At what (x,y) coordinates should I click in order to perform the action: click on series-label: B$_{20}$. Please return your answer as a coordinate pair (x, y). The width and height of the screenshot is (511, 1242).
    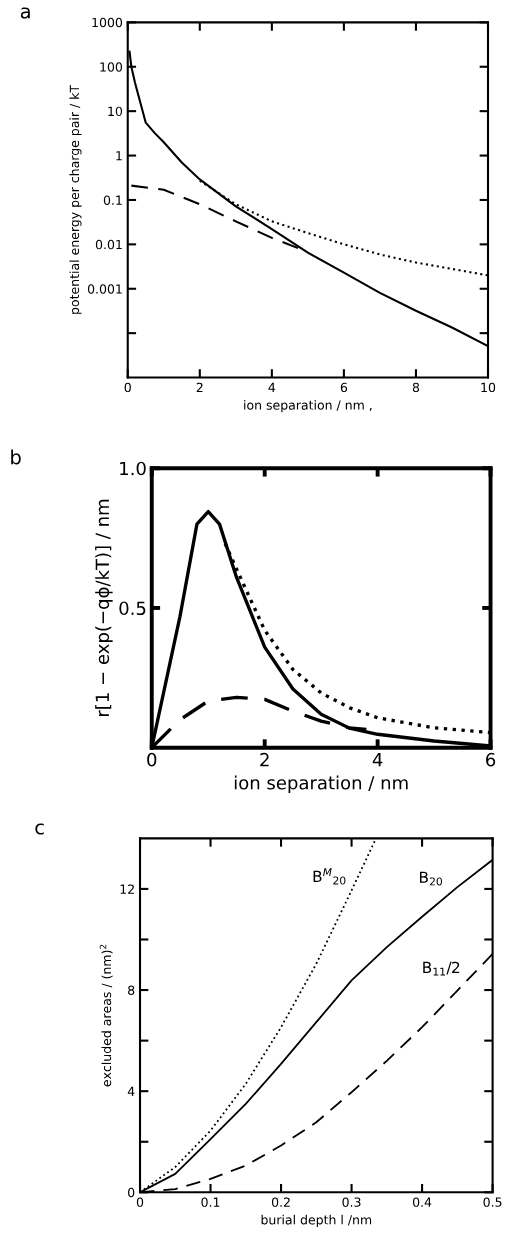
    Looking at the image, I should click on (431, 878).